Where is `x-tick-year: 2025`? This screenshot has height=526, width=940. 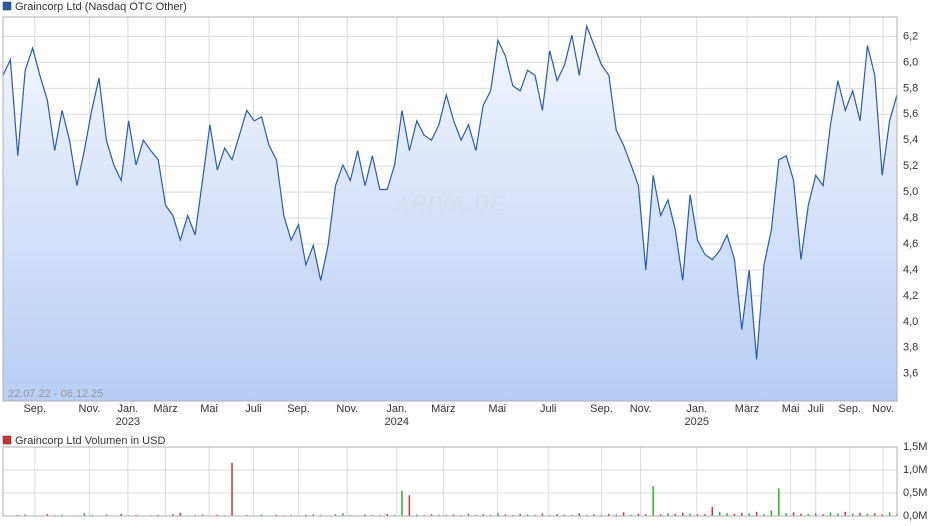 x-tick-year: 2025 is located at coordinates (697, 422).